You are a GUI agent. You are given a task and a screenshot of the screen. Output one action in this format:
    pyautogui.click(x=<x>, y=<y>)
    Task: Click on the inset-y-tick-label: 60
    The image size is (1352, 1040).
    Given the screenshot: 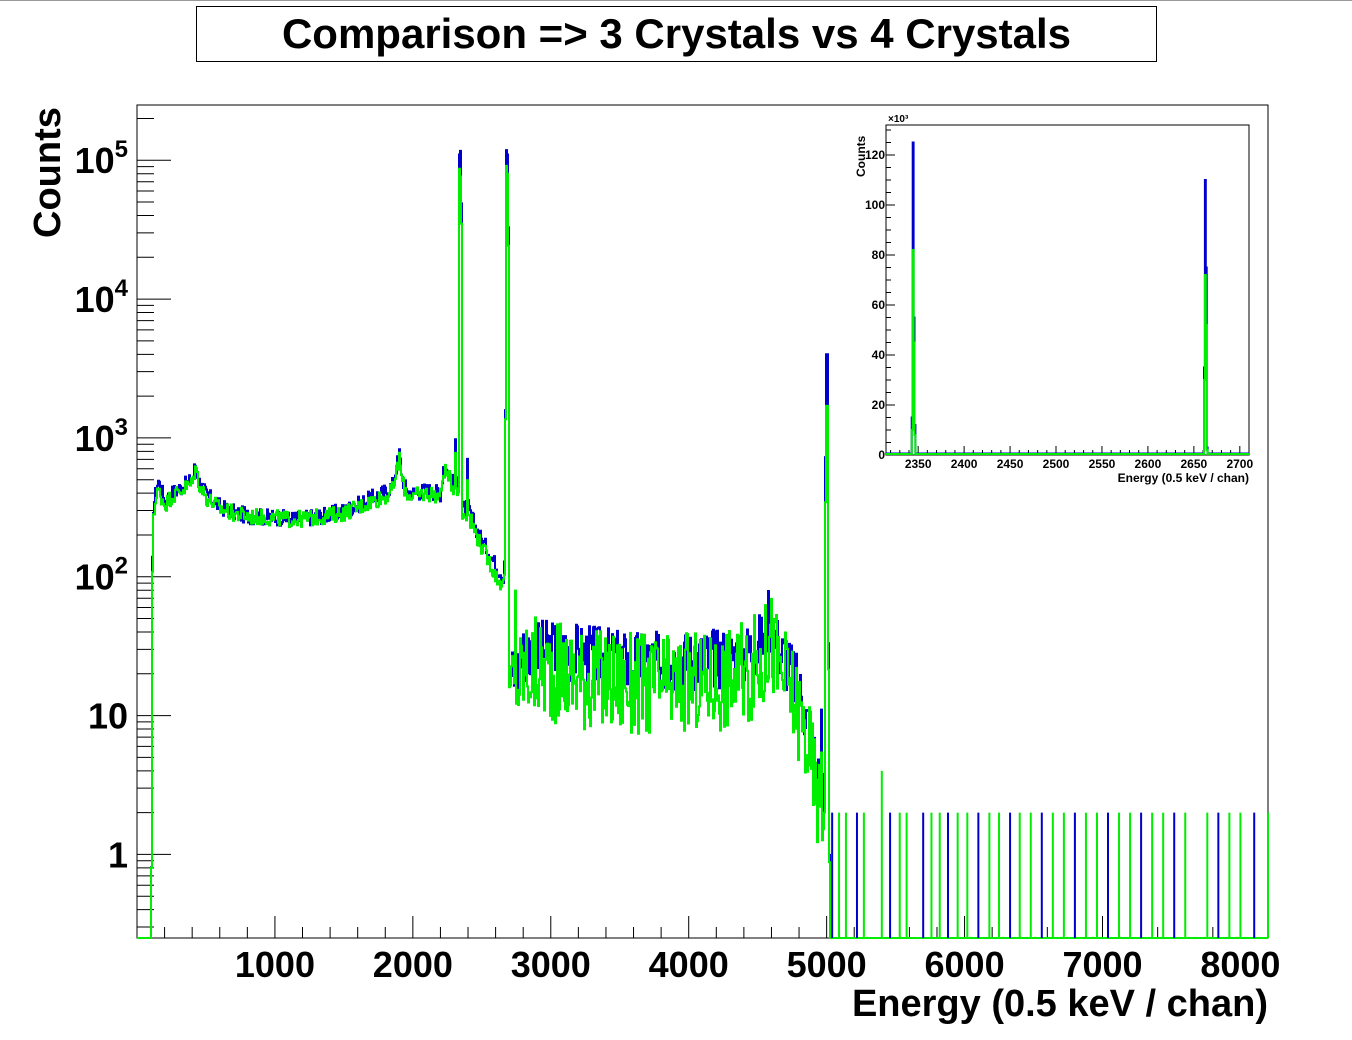 What is the action you would take?
    pyautogui.click(x=879, y=305)
    